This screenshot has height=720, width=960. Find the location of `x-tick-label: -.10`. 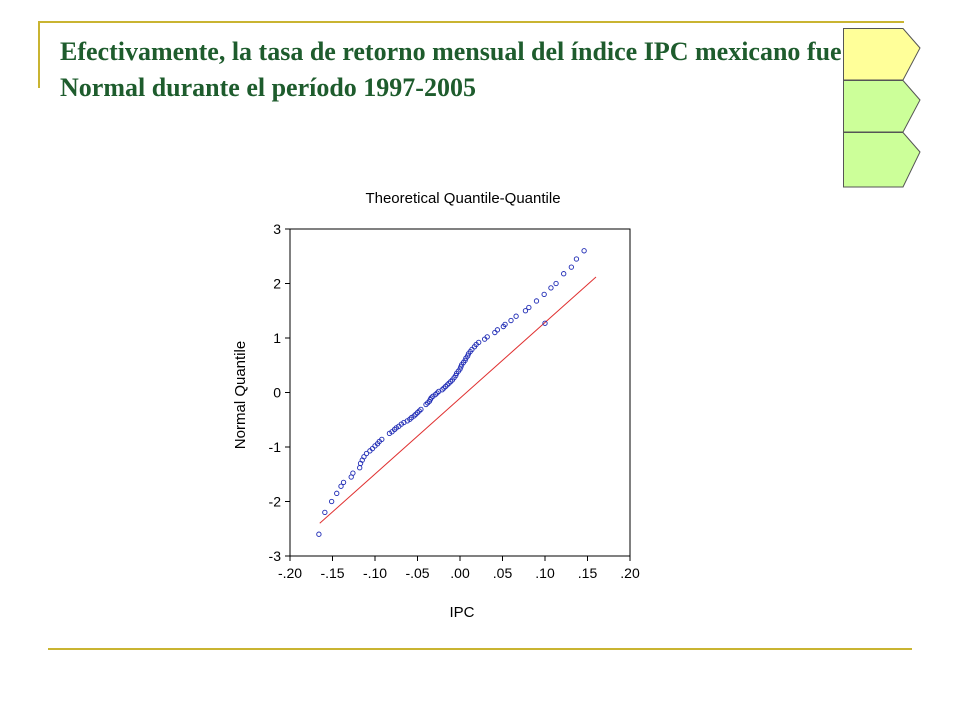

x-tick-label: -.10 is located at coordinates (375, 573).